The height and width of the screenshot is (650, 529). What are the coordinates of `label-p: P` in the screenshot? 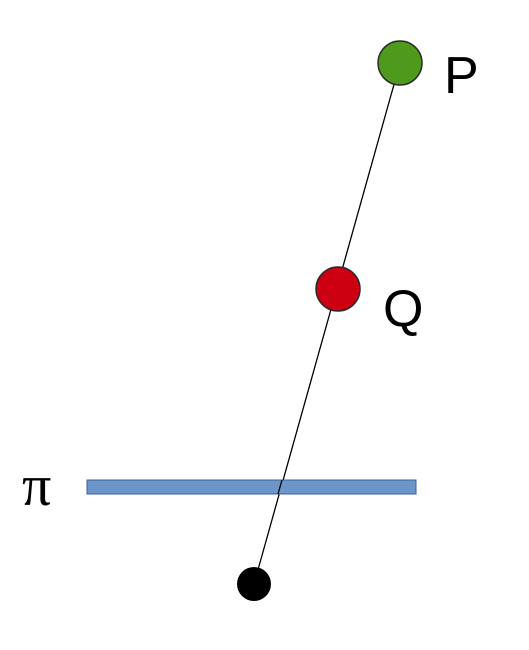 It's located at (461, 76).